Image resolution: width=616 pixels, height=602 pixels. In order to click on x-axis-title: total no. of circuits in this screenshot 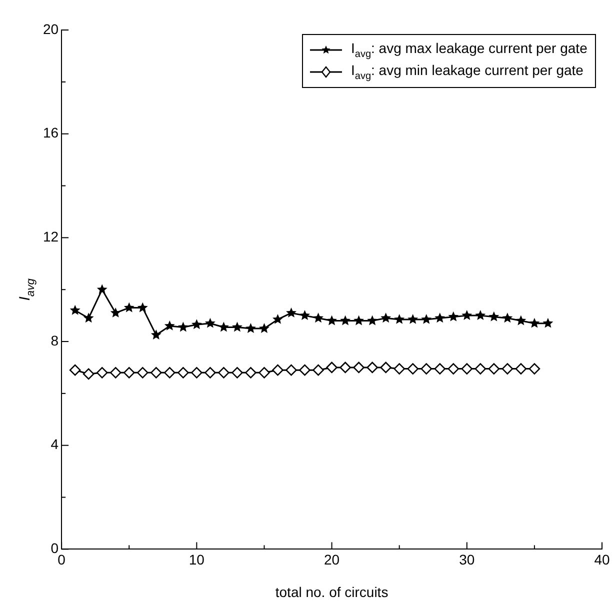, I will do `click(331, 592)`.